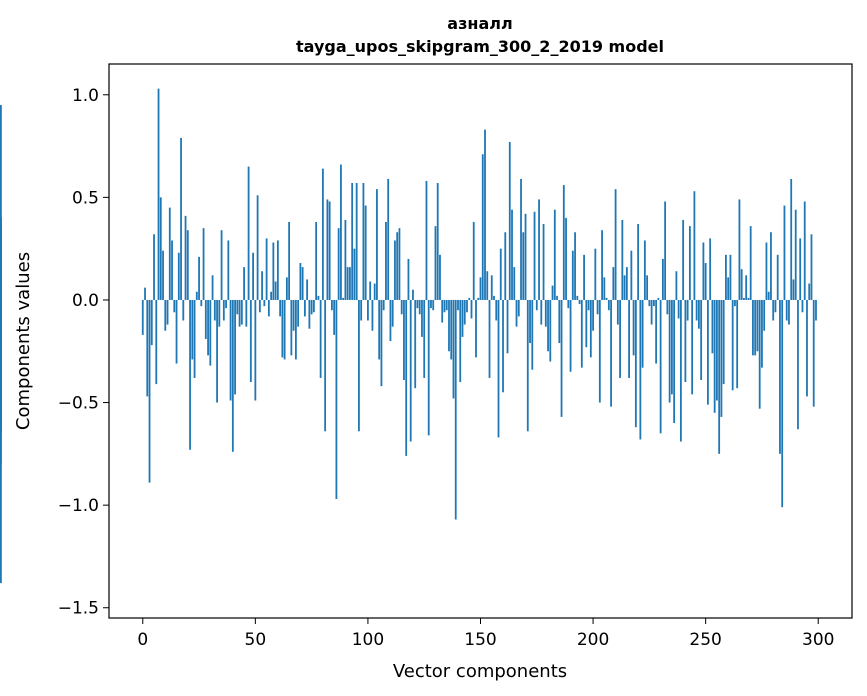 The height and width of the screenshot is (696, 867). I want to click on chart-title: азналл, so click(479, 23).